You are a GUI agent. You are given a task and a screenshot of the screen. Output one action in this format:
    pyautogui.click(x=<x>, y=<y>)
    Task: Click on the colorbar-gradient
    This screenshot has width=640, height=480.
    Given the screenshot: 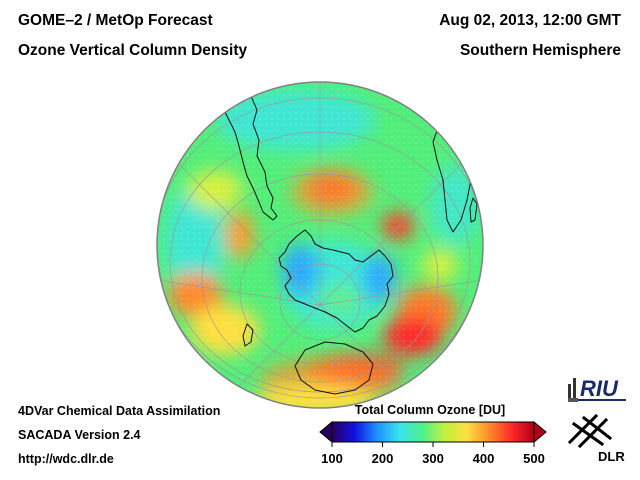 What is the action you would take?
    pyautogui.click(x=433, y=432)
    